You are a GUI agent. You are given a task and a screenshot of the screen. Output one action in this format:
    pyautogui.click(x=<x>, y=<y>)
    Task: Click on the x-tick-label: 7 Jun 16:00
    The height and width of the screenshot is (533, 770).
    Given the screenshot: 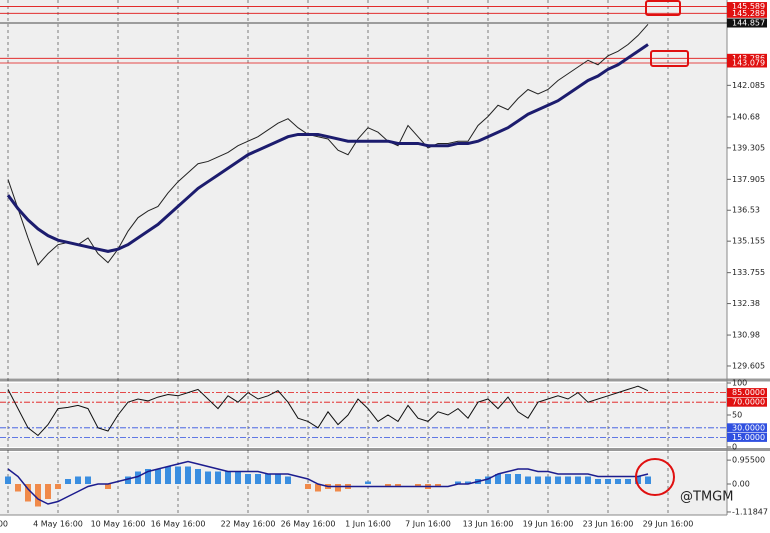 What is the action you would take?
    pyautogui.click(x=428, y=524)
    